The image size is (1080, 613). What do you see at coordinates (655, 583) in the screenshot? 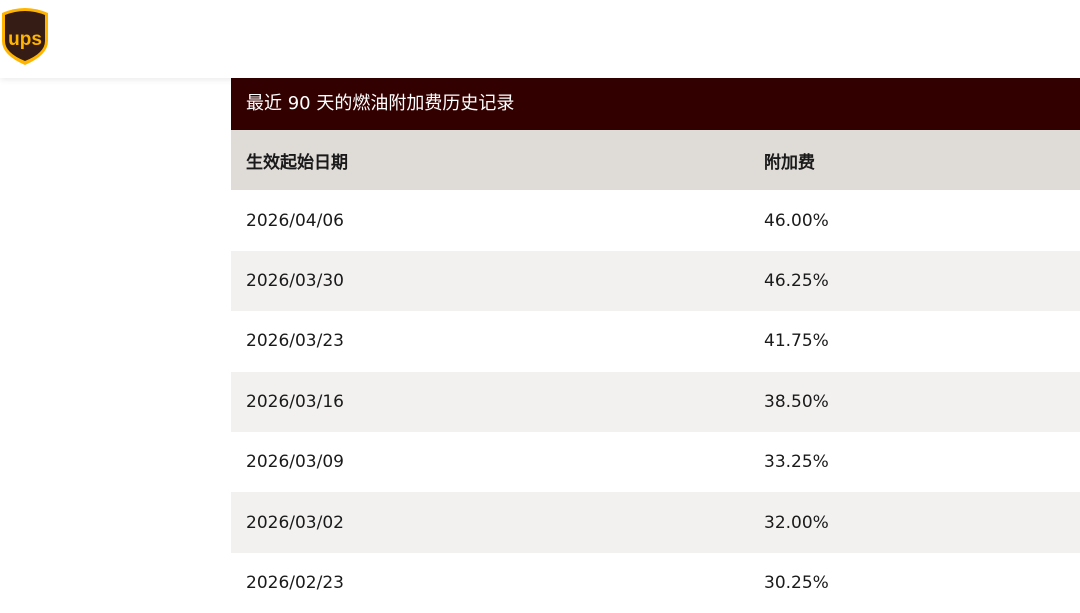
I see `table-row: 2026/02/23 30.25%` at bounding box center [655, 583].